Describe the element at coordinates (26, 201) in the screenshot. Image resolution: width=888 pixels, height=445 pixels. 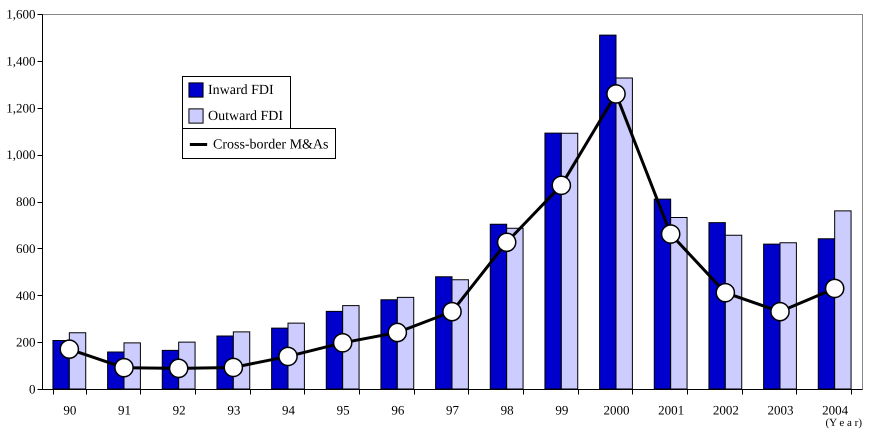
I see `y-tick-label: 800` at that location.